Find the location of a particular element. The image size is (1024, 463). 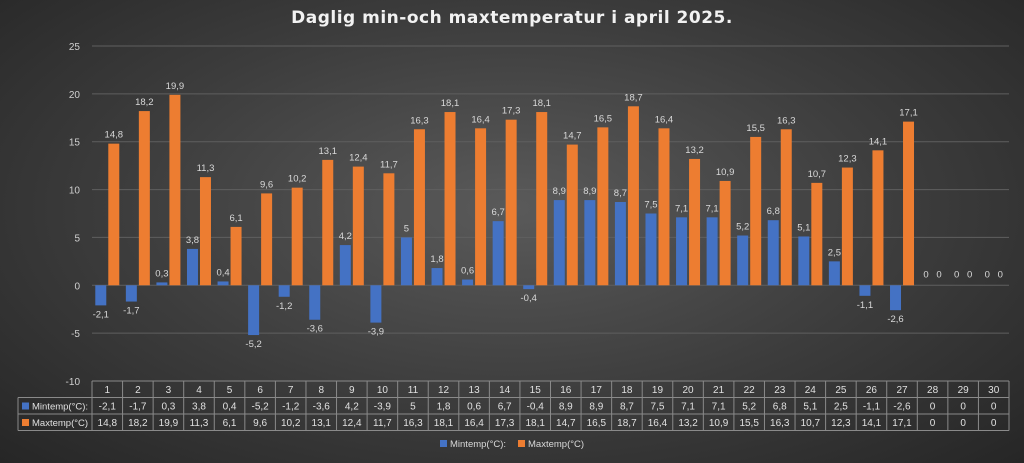

min-temp-row-label: Mintemp(°C): is located at coordinates (60, 407).